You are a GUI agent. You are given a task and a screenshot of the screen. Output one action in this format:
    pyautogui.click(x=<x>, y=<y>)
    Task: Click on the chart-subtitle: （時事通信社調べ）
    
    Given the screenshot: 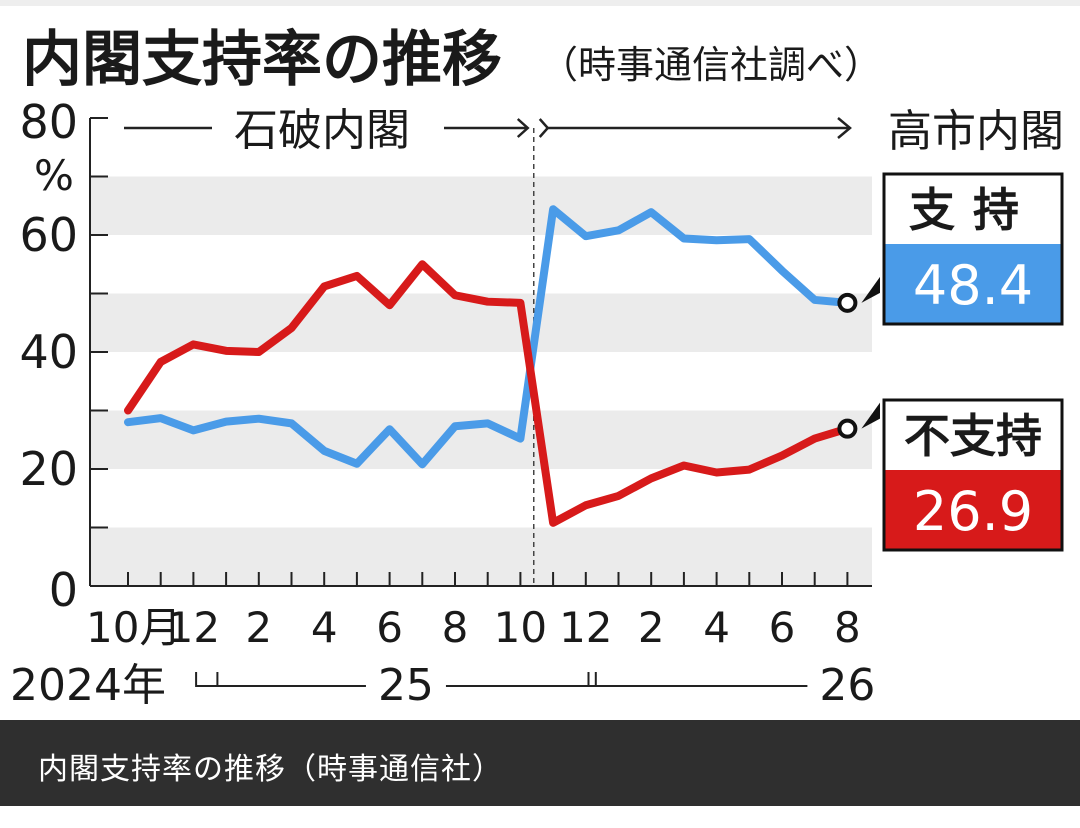 What is the action you would take?
    pyautogui.click(x=711, y=65)
    